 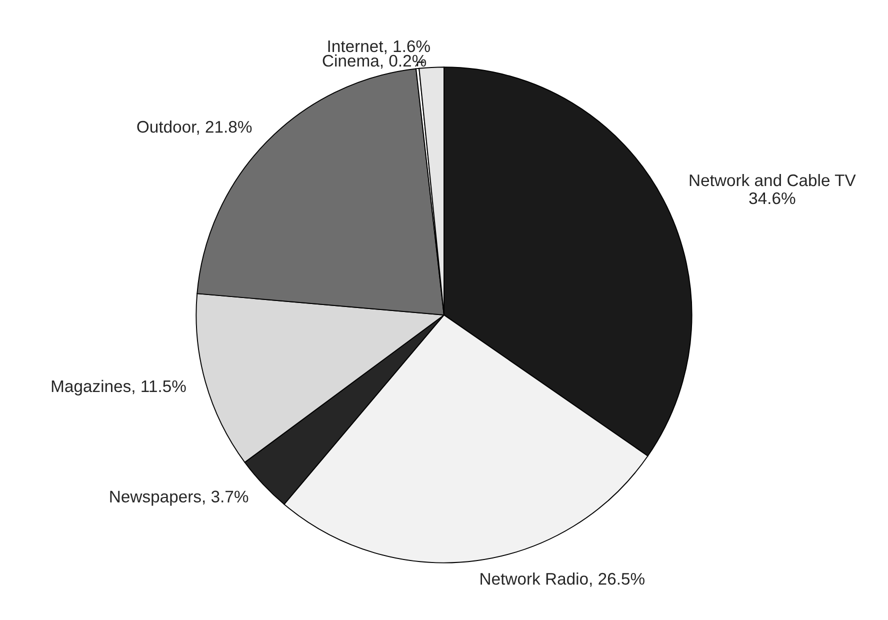 I want to click on slice-label: Cinema, 0.2%, so click(x=374, y=61).